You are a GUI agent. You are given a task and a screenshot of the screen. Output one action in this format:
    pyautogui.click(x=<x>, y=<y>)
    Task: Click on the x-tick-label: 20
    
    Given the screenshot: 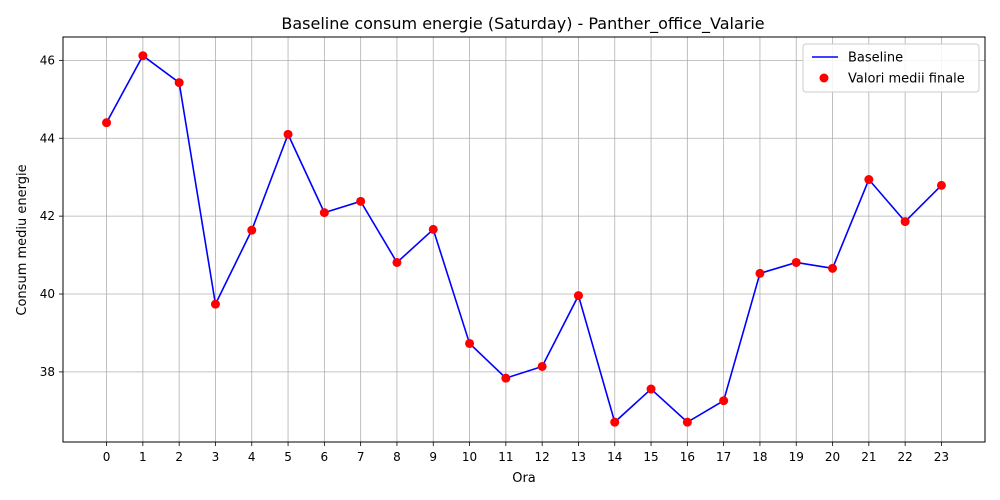 What is the action you would take?
    pyautogui.click(x=832, y=457)
    